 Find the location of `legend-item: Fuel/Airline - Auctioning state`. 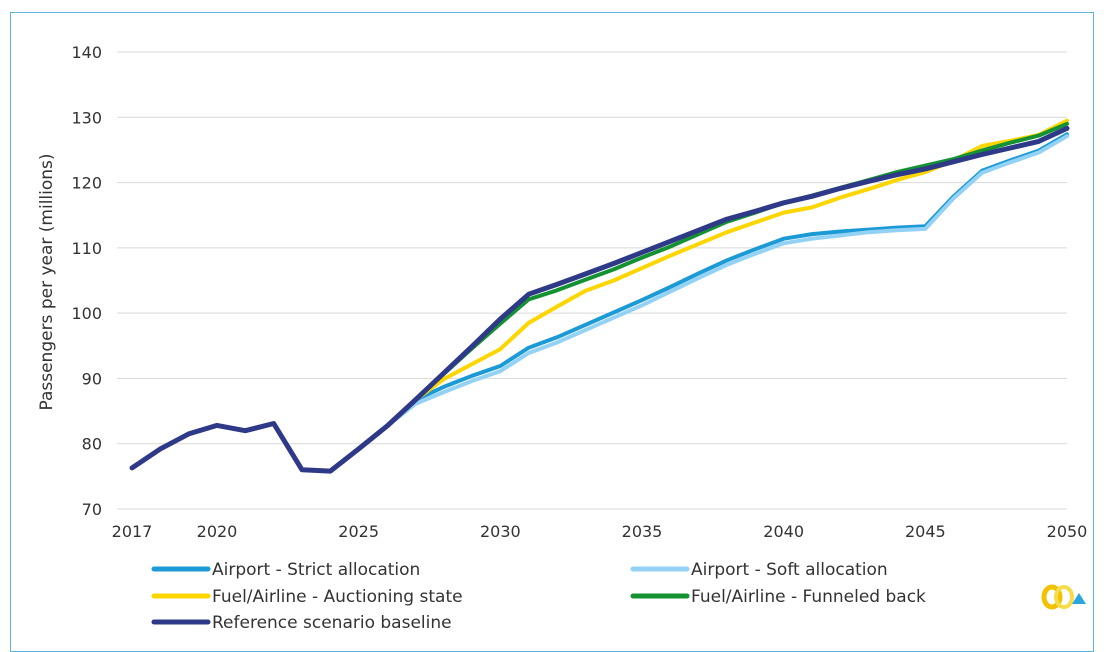

legend-item: Fuel/Airline - Auctioning state is located at coordinates (307, 597).